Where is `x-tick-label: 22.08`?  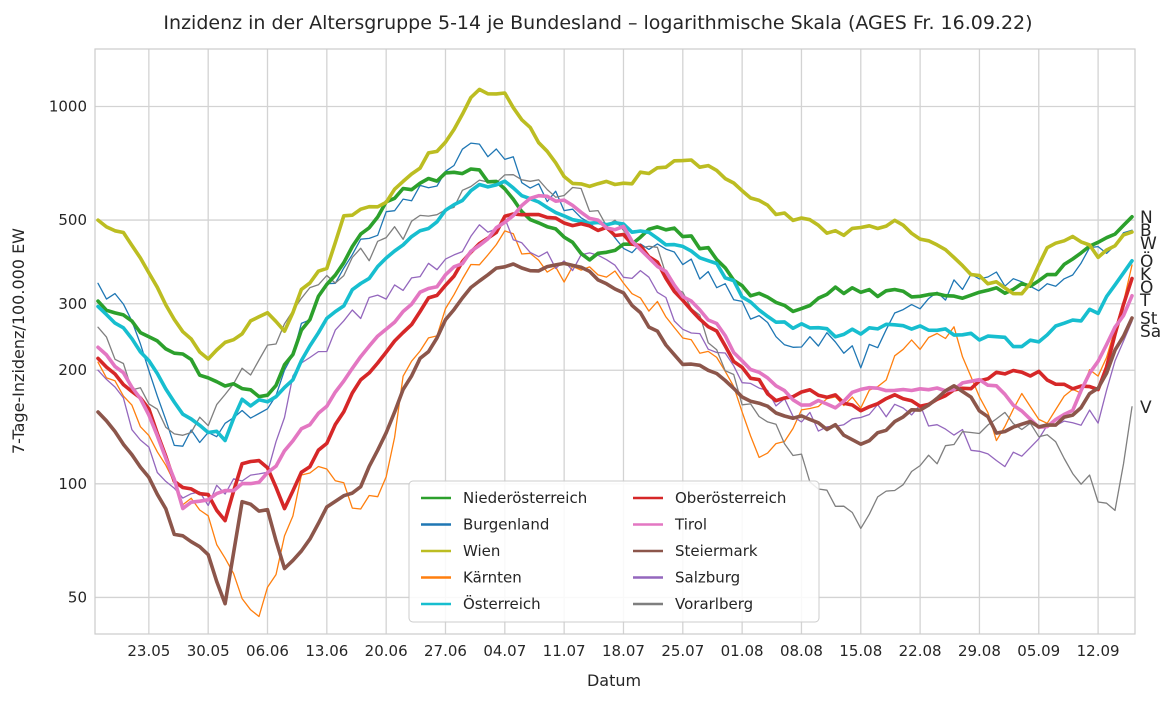 x-tick-label: 22.08 is located at coordinates (920, 651).